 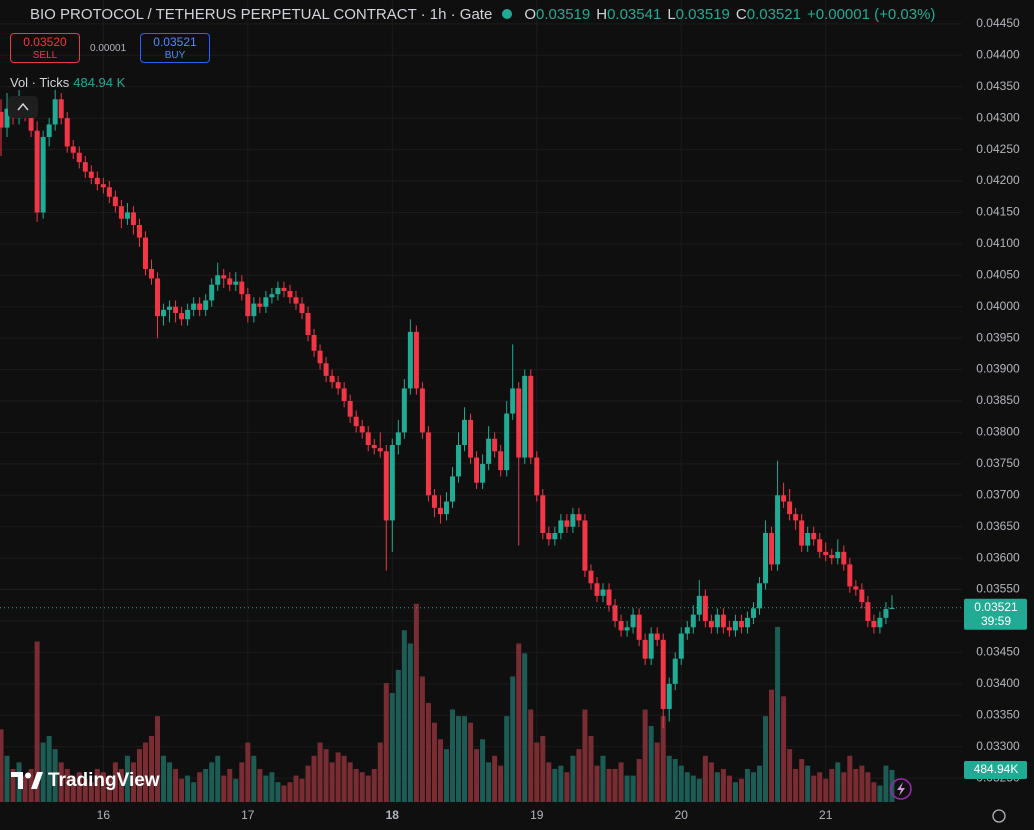 I want to click on y-tick-label: 0.03450, so click(x=998, y=652).